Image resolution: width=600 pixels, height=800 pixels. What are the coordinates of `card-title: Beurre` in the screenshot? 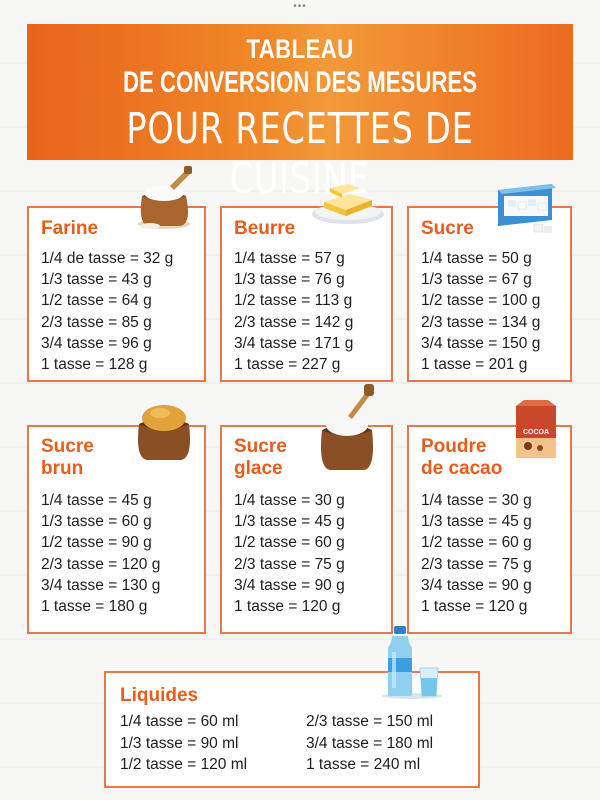 It's located at (265, 228).